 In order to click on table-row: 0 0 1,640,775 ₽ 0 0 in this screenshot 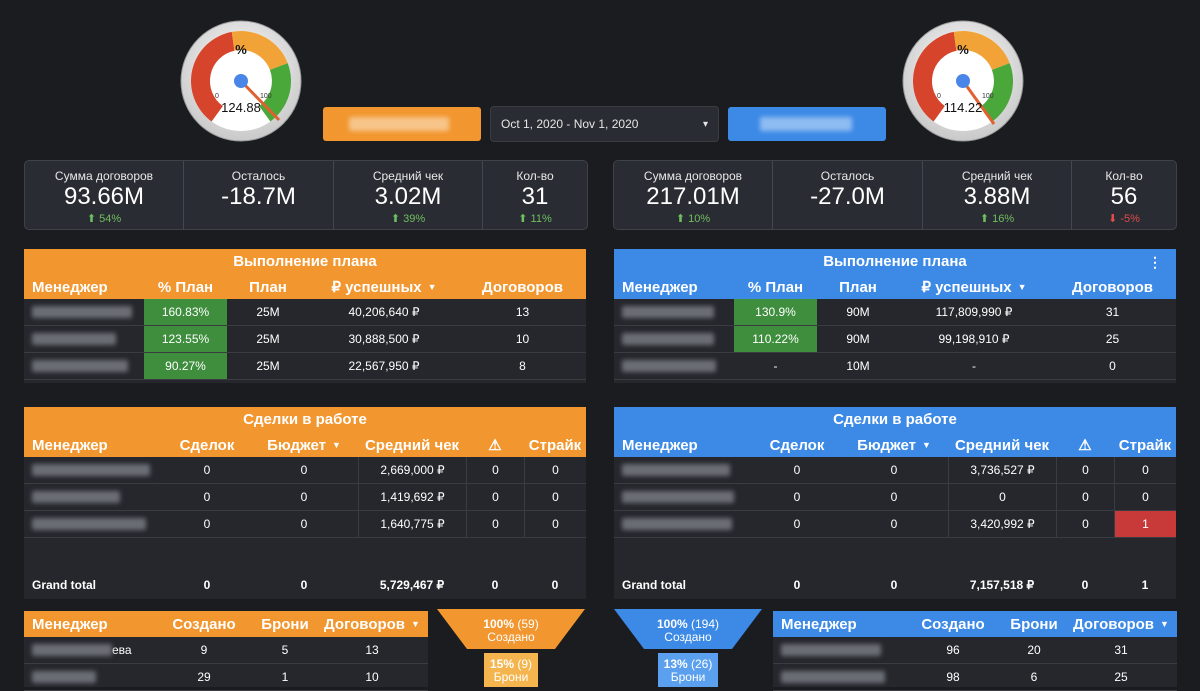, I will do `click(305, 524)`.